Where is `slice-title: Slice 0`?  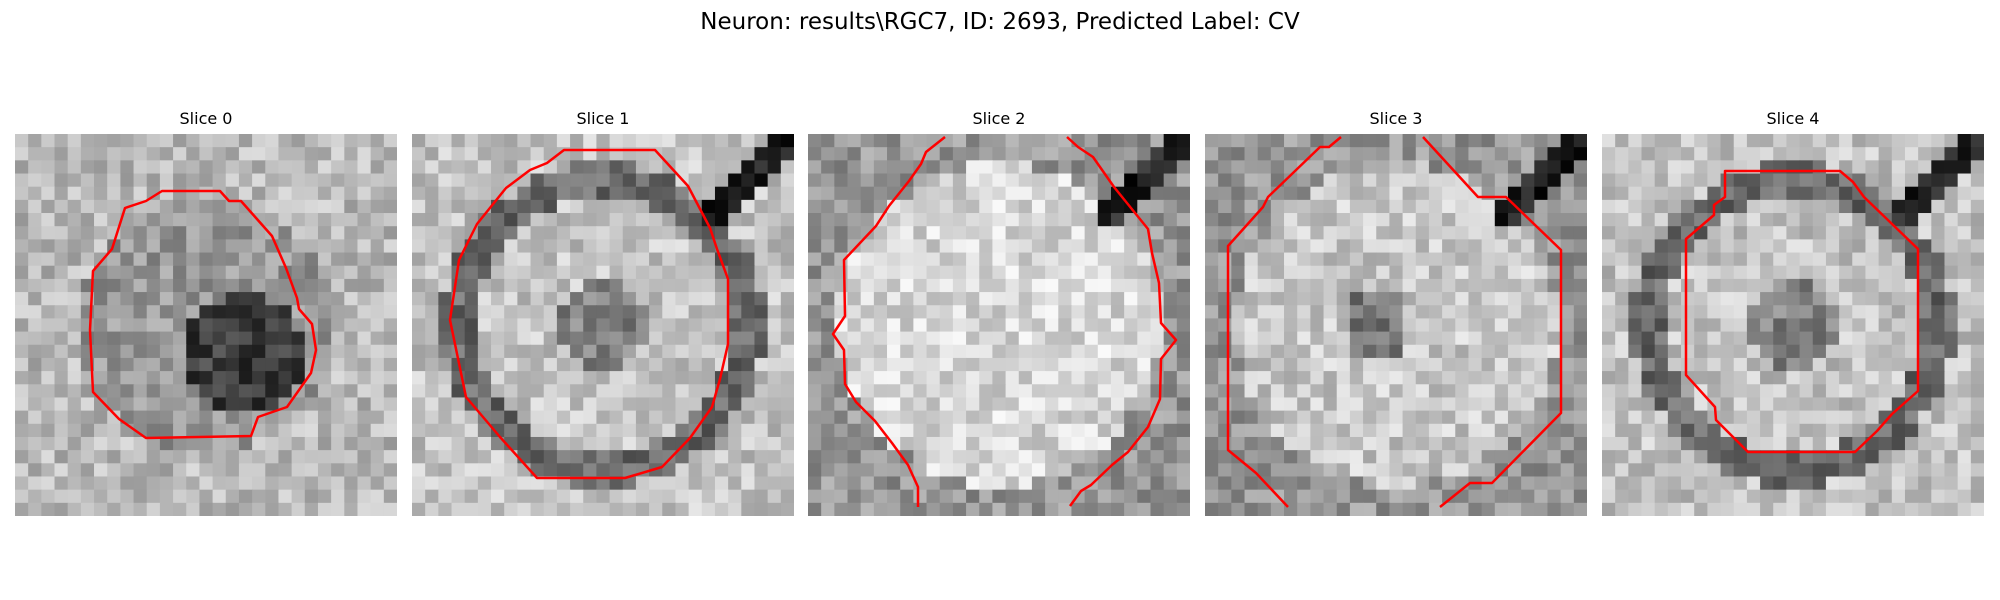
slice-title: Slice 0 is located at coordinates (206, 118).